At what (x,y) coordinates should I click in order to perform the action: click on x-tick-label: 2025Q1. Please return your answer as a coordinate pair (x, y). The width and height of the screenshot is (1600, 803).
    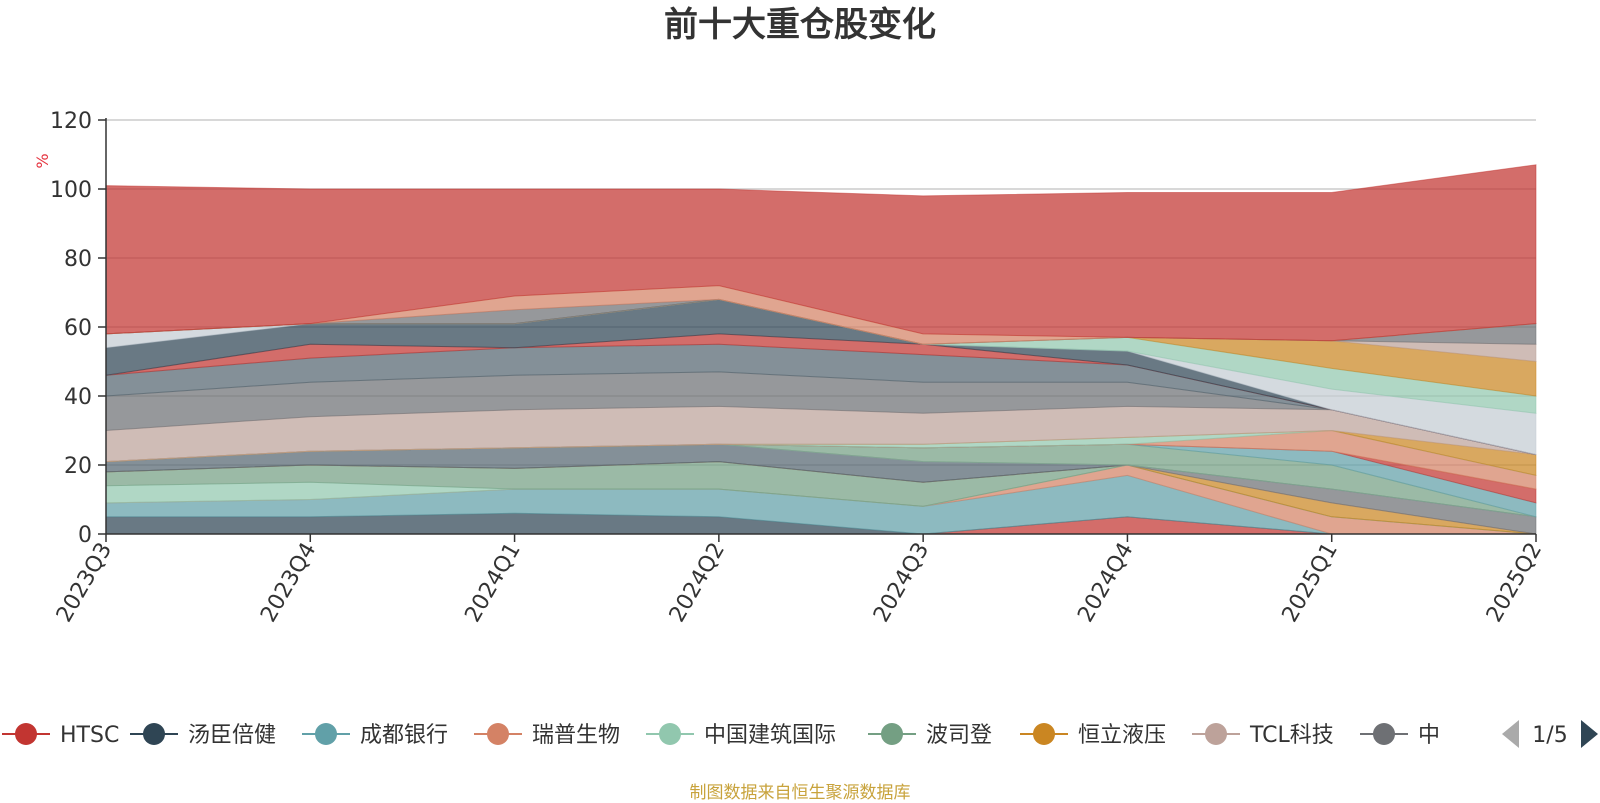
    Looking at the image, I should click on (1310, 583).